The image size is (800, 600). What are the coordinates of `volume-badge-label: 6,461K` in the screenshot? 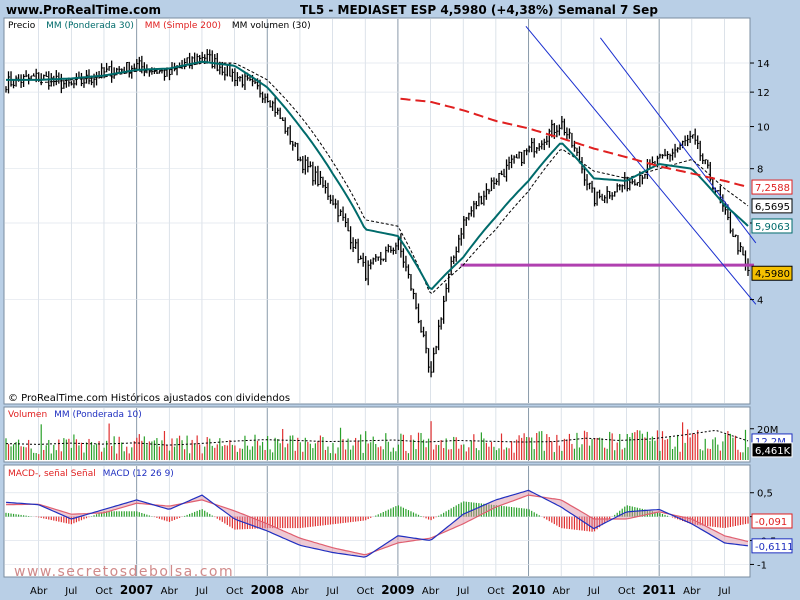 It's located at (773, 451).